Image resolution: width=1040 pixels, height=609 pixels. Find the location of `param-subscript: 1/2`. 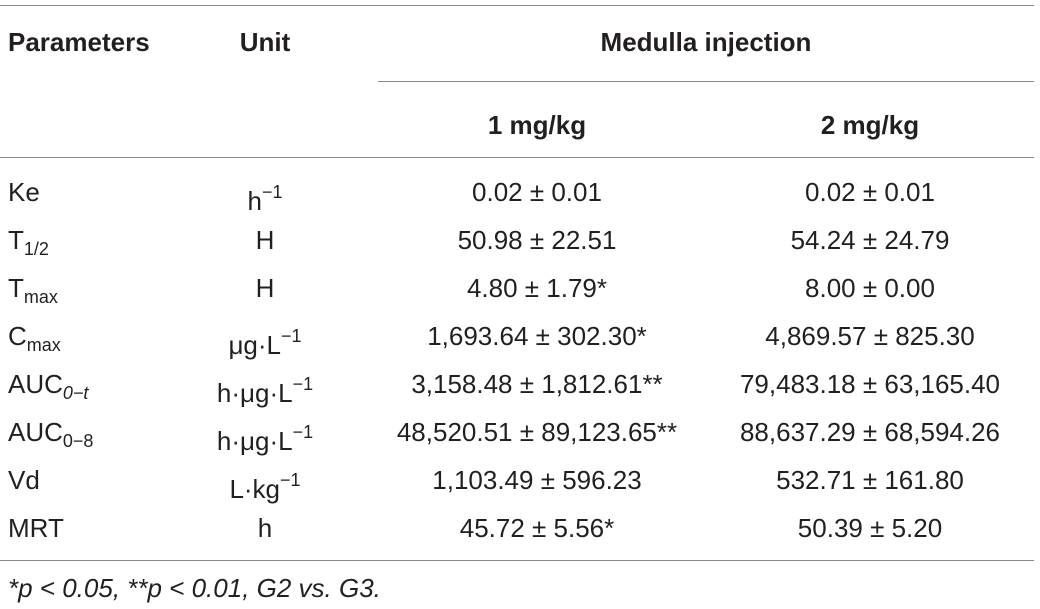

param-subscript: 1/2 is located at coordinates (36, 249).